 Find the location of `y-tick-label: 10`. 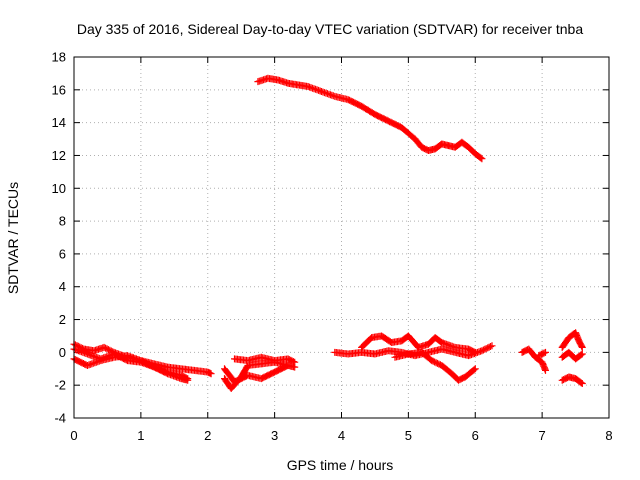

y-tick-label: 10 is located at coordinates (59, 188).